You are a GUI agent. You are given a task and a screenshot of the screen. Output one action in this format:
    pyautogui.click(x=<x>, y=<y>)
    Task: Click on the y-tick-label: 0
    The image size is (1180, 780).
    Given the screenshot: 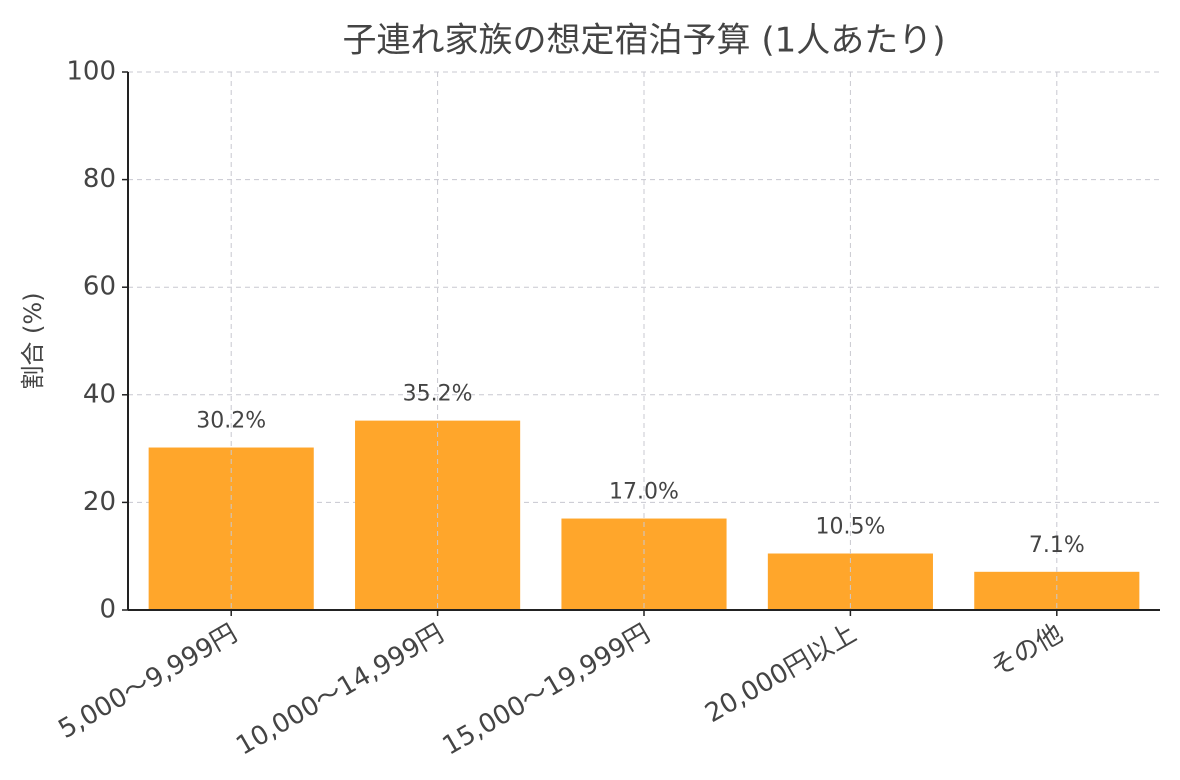 What is the action you would take?
    pyautogui.click(x=107, y=610)
    